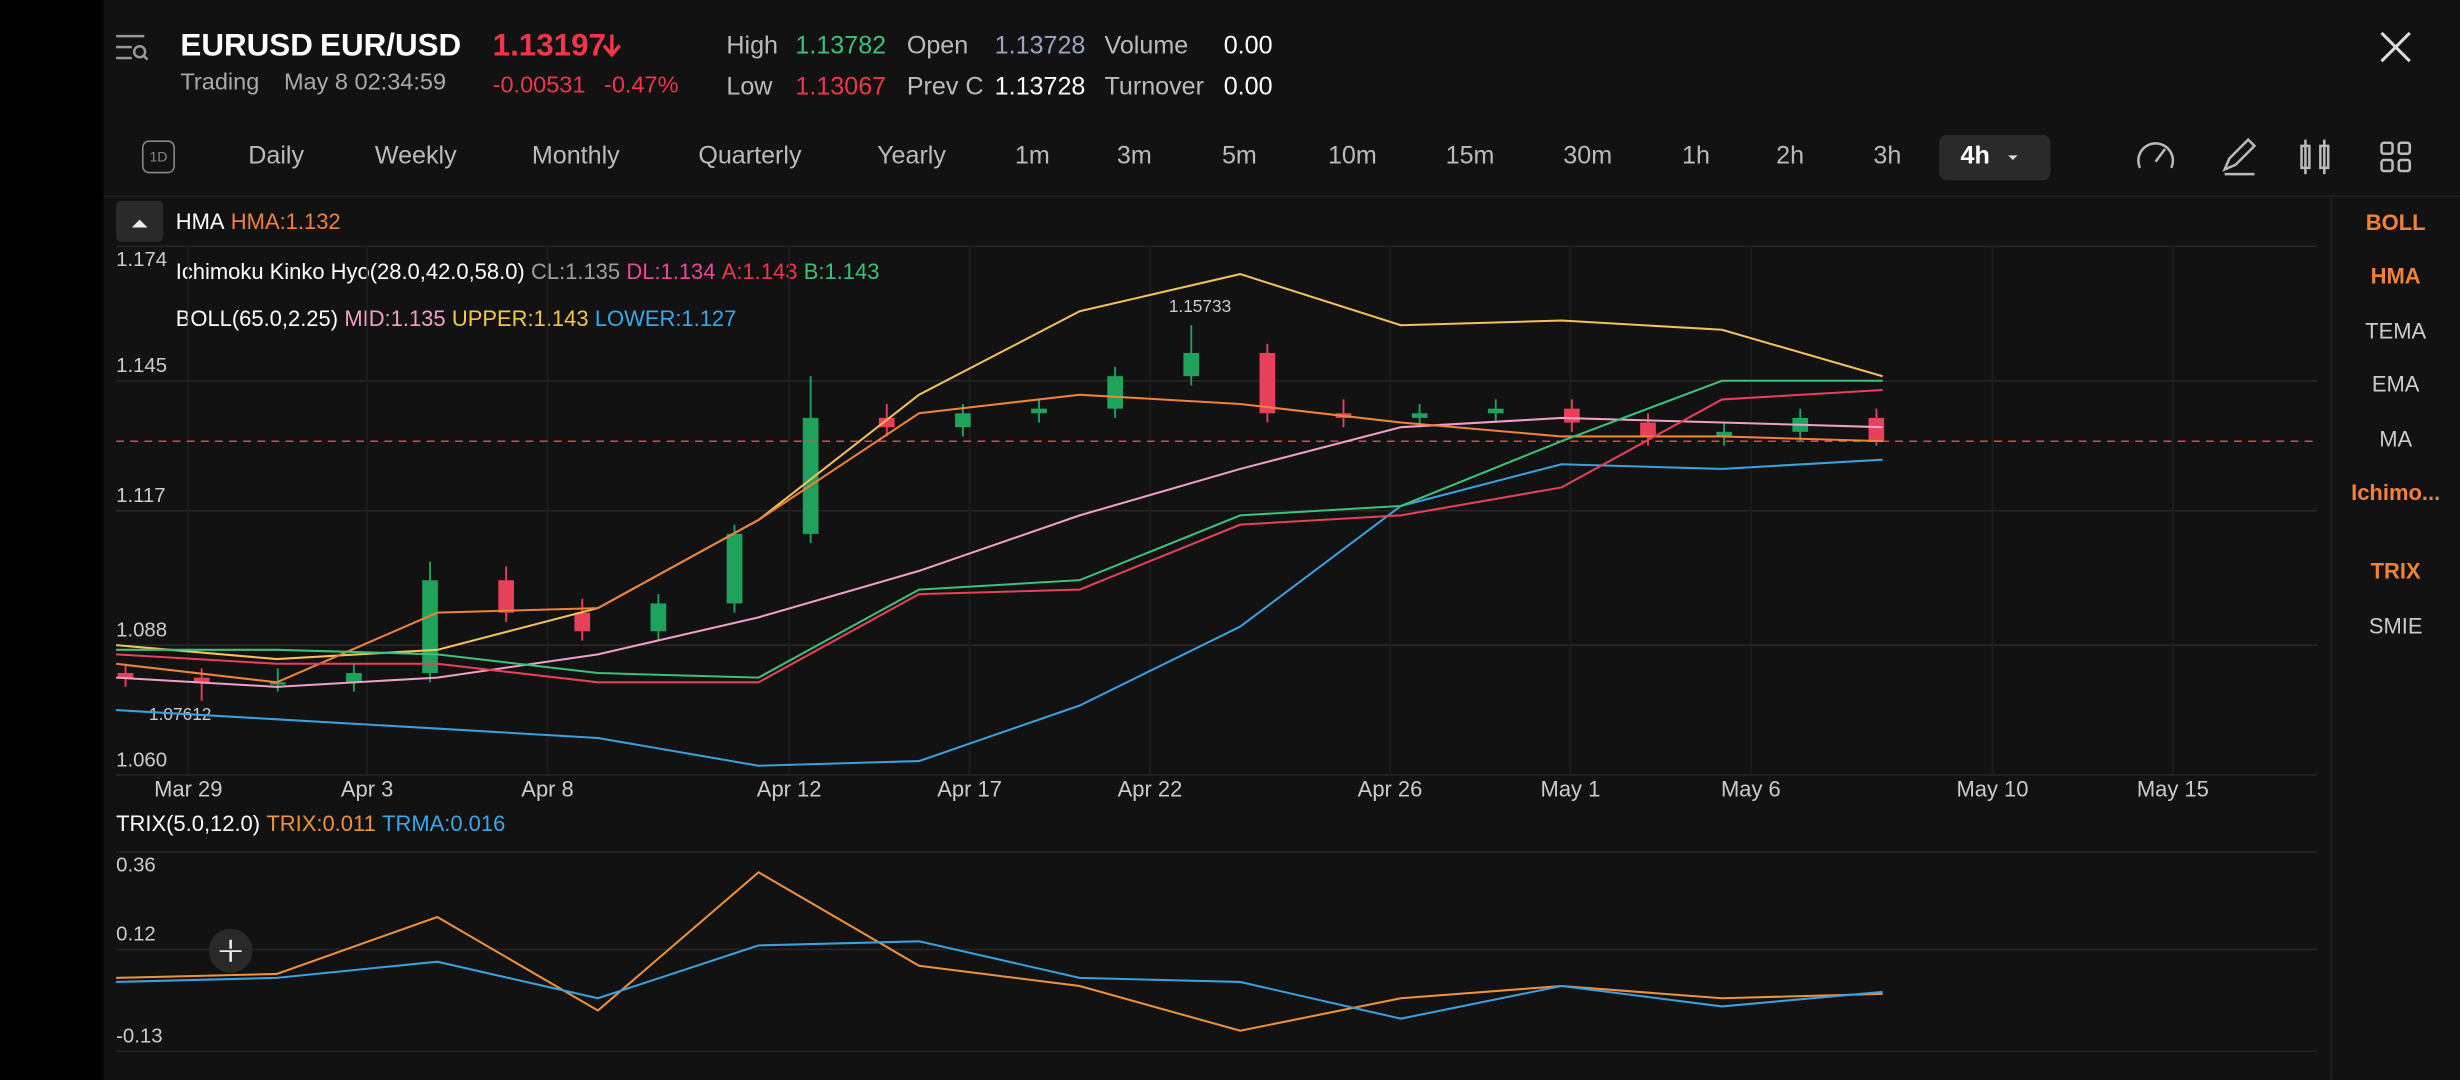  What do you see at coordinates (2274, 156) in the screenshot?
I see `toolbar-icons` at bounding box center [2274, 156].